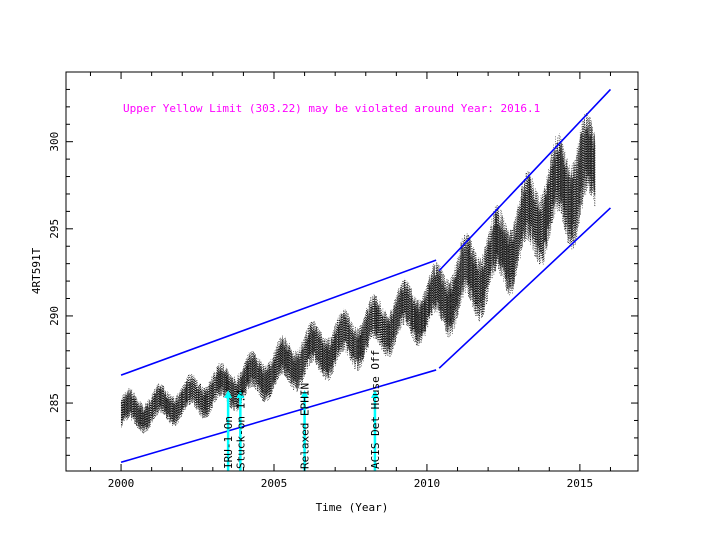 Image resolution: width=704 pixels, height=544 pixels. Describe the element at coordinates (580, 483) in the screenshot. I see `x-tick-label: 2015` at that location.